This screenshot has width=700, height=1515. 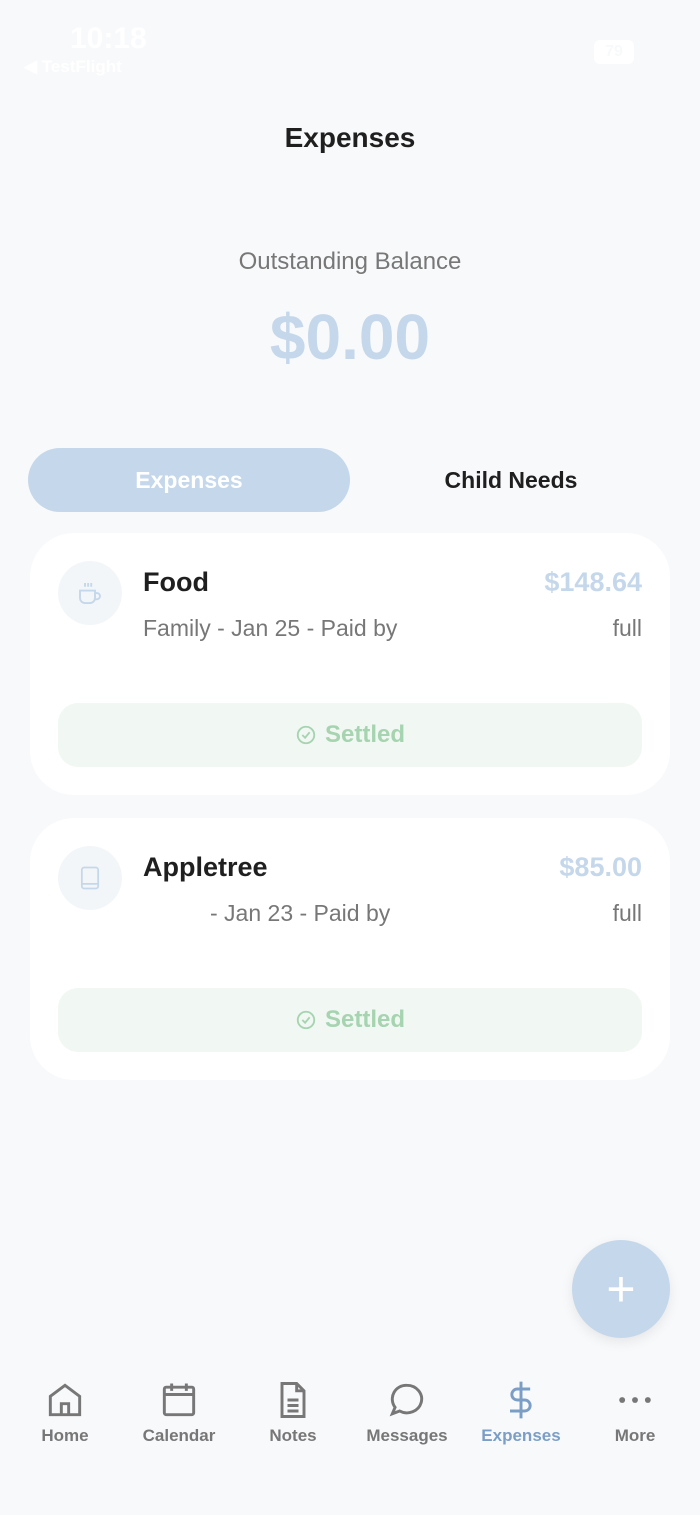 What do you see at coordinates (293, 1435) in the screenshot?
I see `nav-label: Notes` at bounding box center [293, 1435].